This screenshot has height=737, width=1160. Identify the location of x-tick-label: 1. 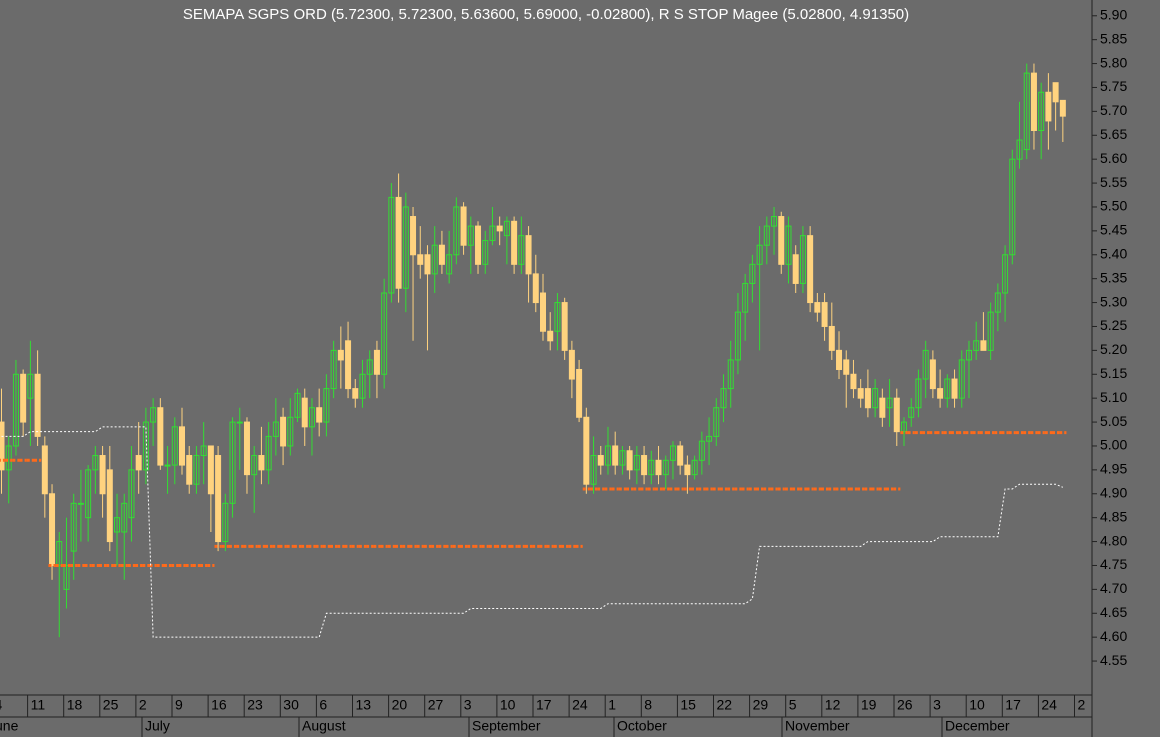
(612, 705).